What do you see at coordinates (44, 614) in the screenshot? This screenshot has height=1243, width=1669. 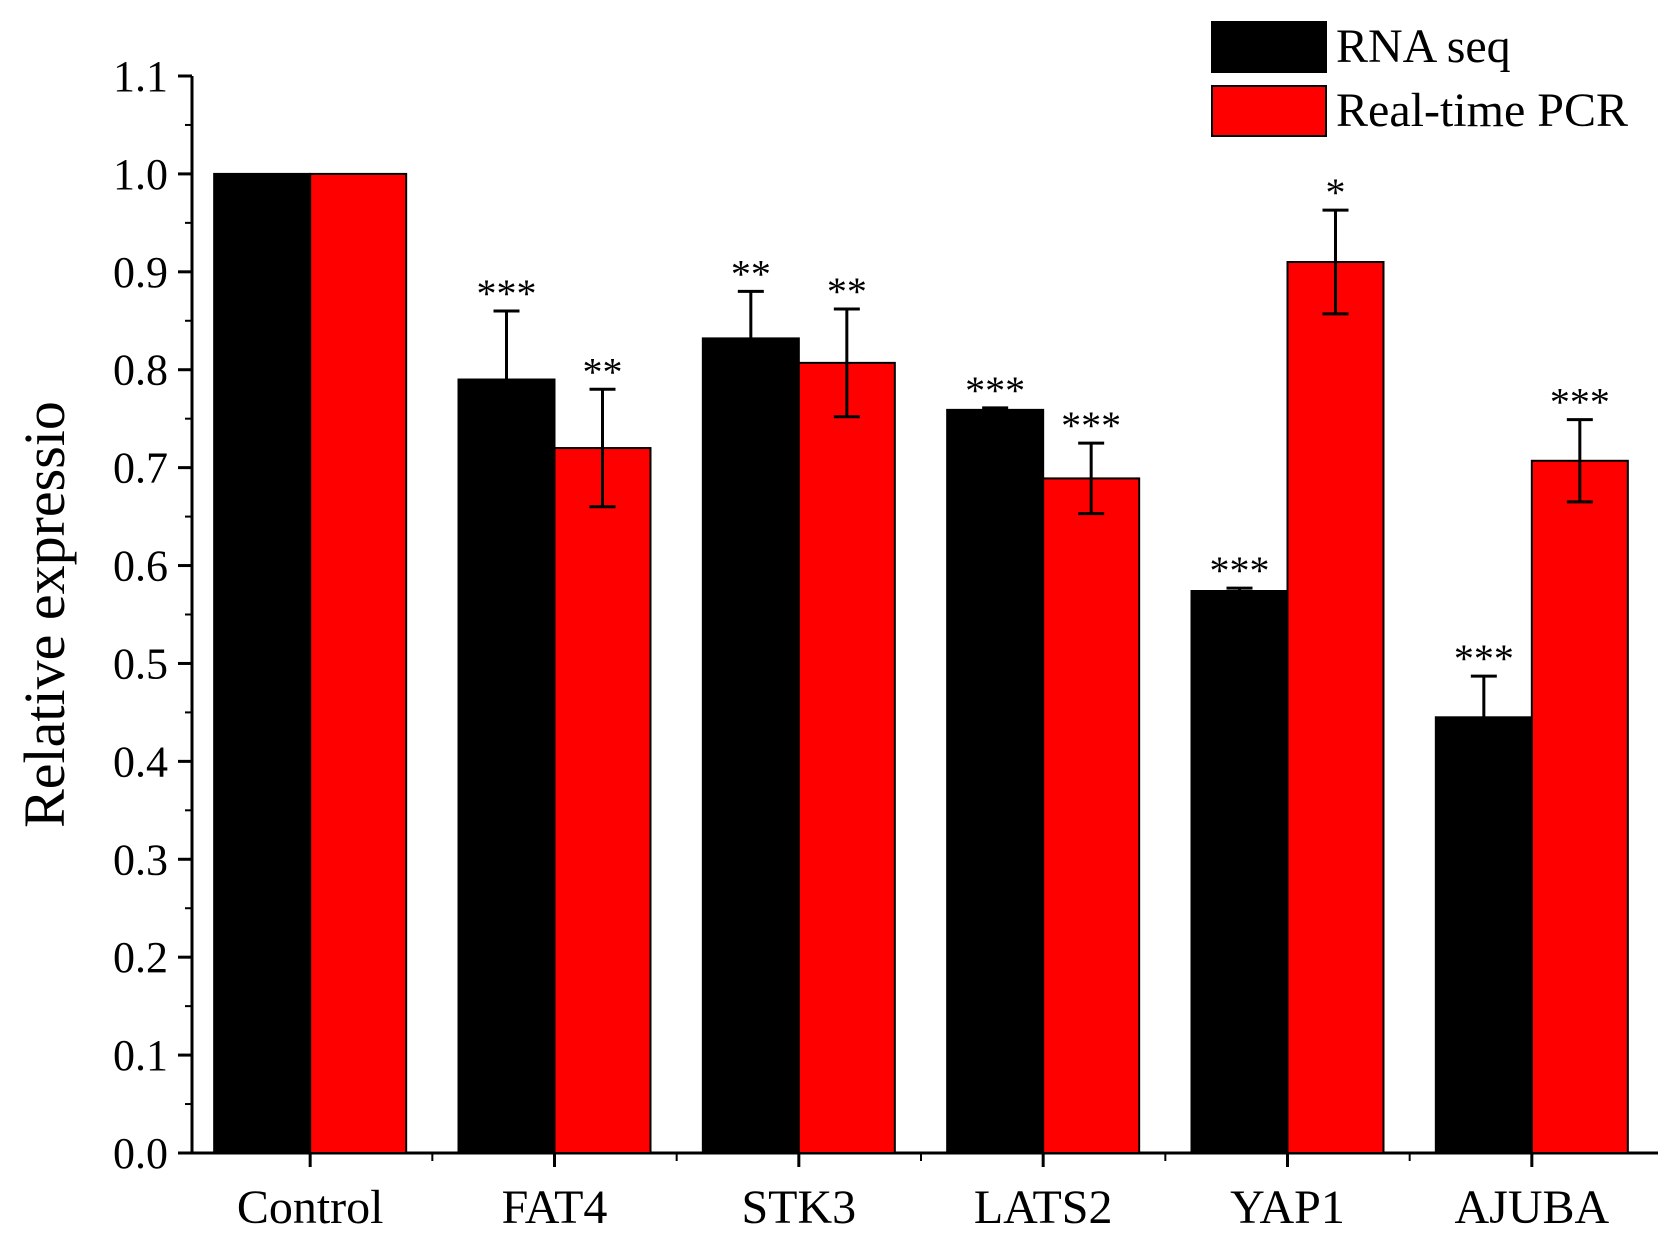 I see `y-axis-title: Relative expressio` at bounding box center [44, 614].